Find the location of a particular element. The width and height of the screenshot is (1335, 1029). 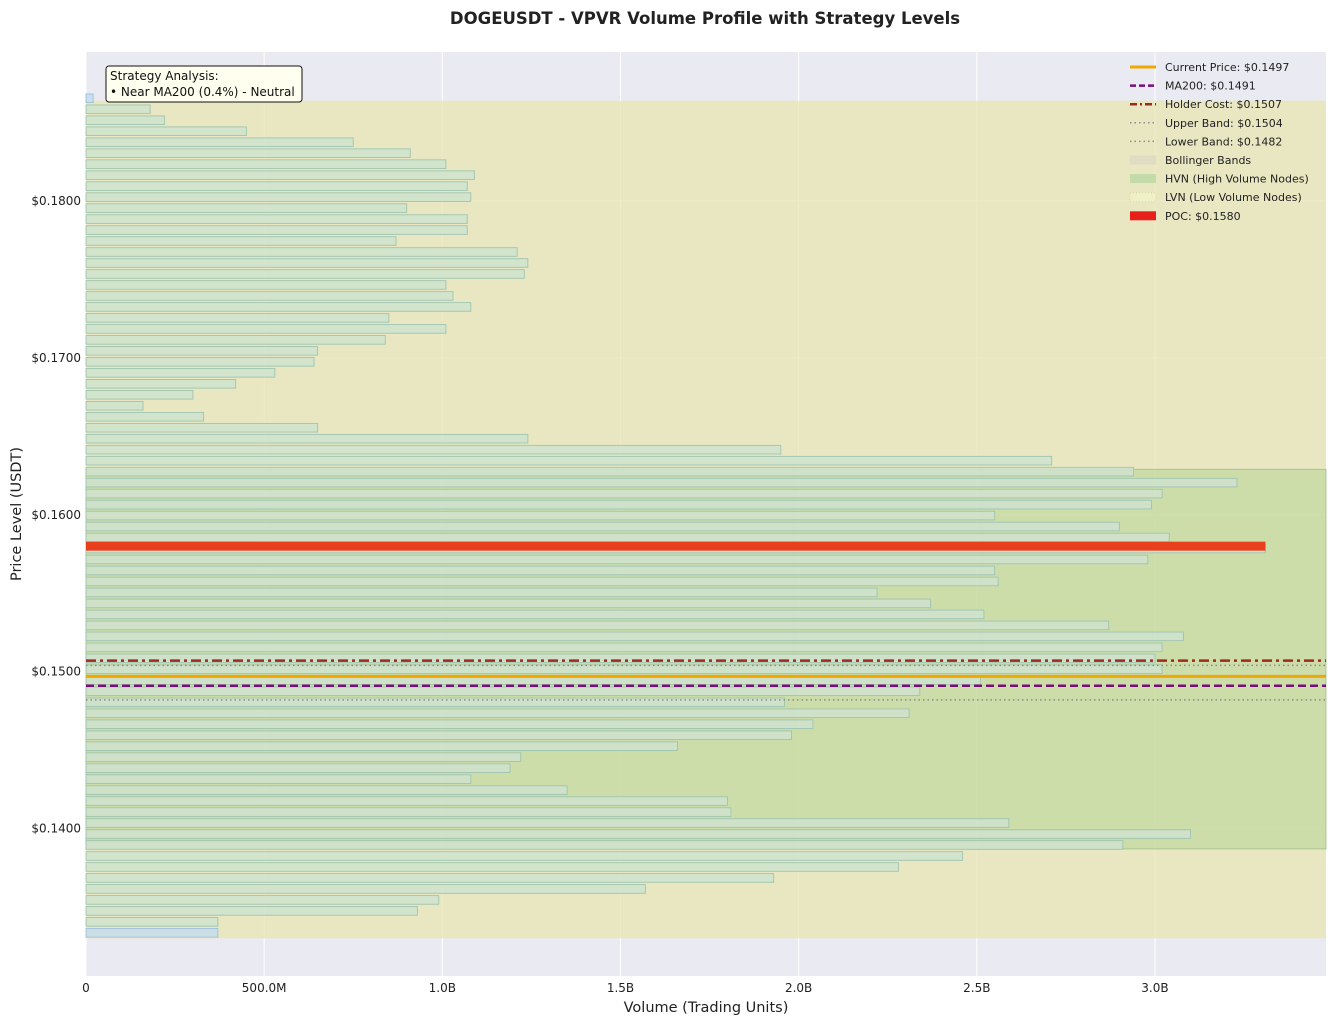

annotation-line-1: Strategy Analysis: is located at coordinates (164, 76).